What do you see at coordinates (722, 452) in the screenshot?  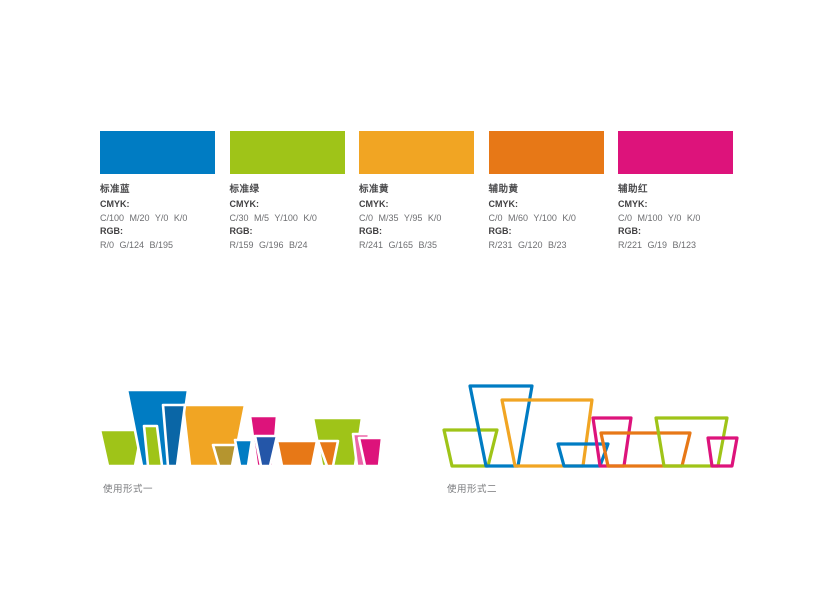 I see `logo2-pink-small` at bounding box center [722, 452].